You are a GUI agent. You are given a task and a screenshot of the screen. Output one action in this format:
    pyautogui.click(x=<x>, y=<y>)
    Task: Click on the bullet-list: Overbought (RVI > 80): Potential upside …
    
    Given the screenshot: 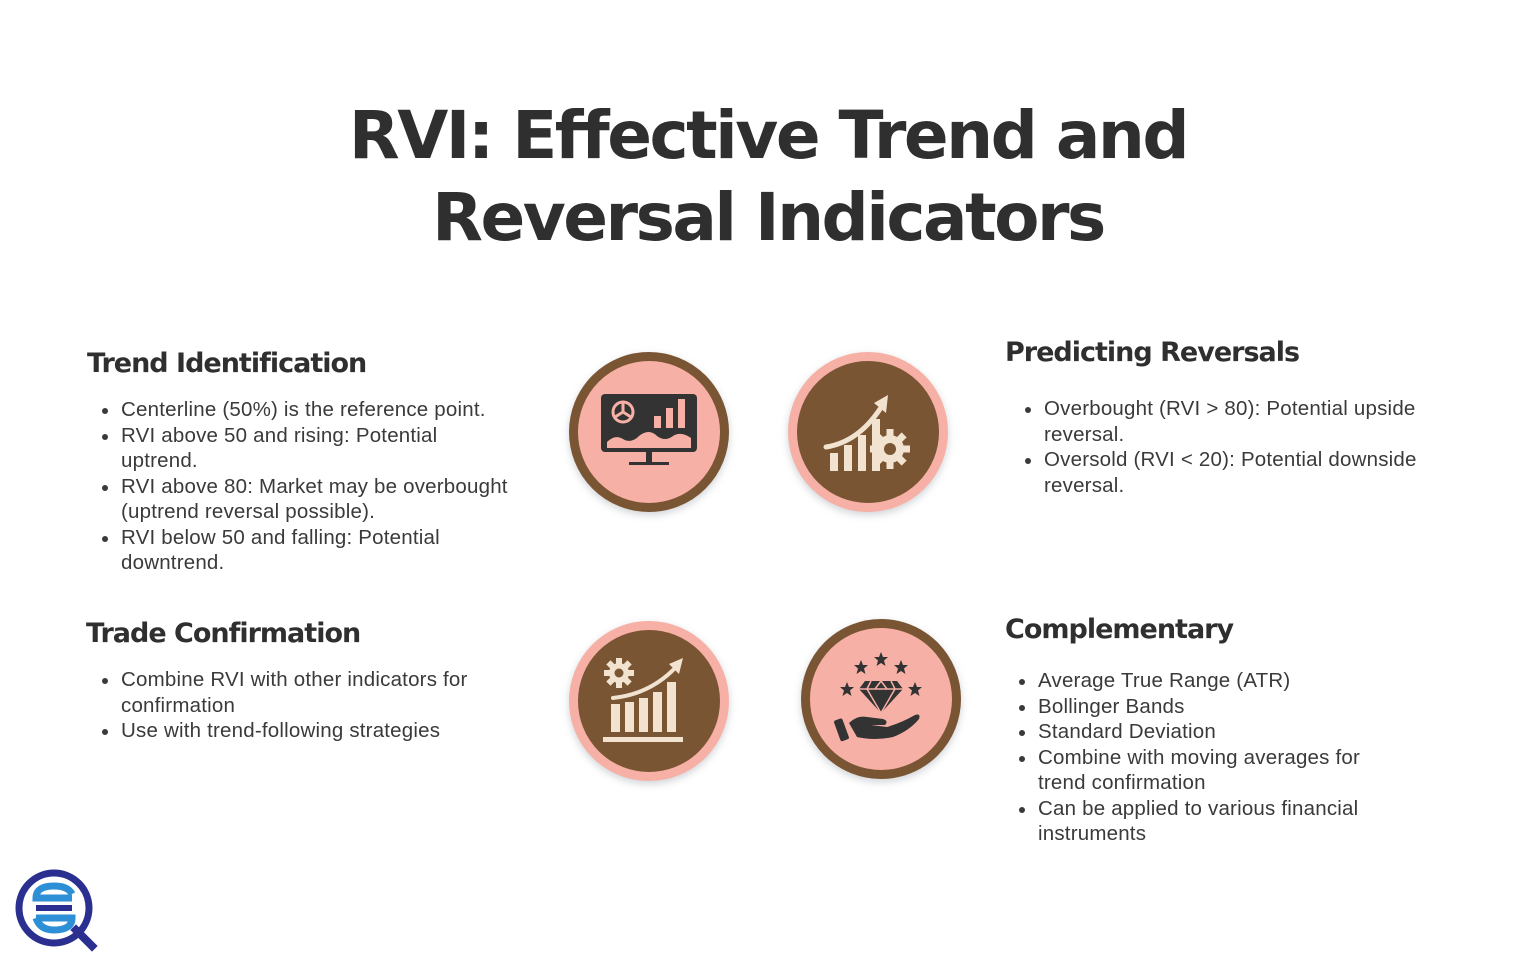 What is the action you would take?
    pyautogui.click(x=1235, y=447)
    